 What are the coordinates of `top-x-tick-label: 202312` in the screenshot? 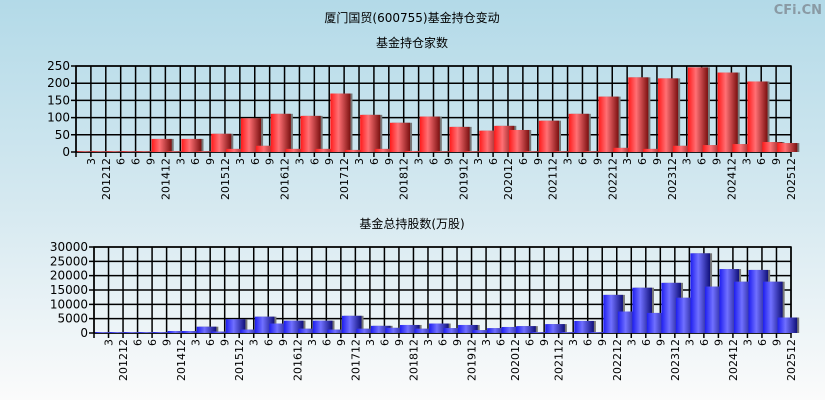 It's located at (672, 179).